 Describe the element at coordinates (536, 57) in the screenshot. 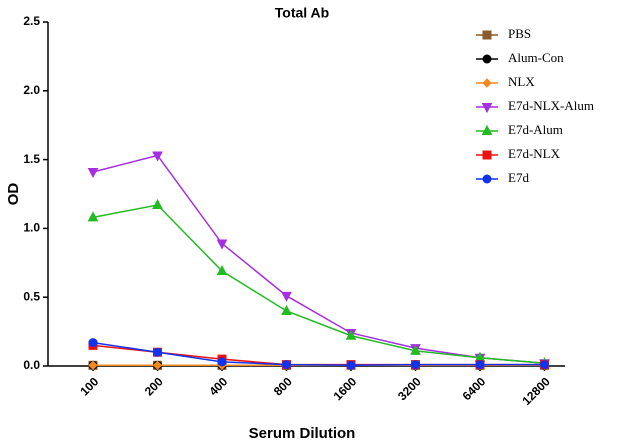

I see `legend-label: Alum-Con` at that location.